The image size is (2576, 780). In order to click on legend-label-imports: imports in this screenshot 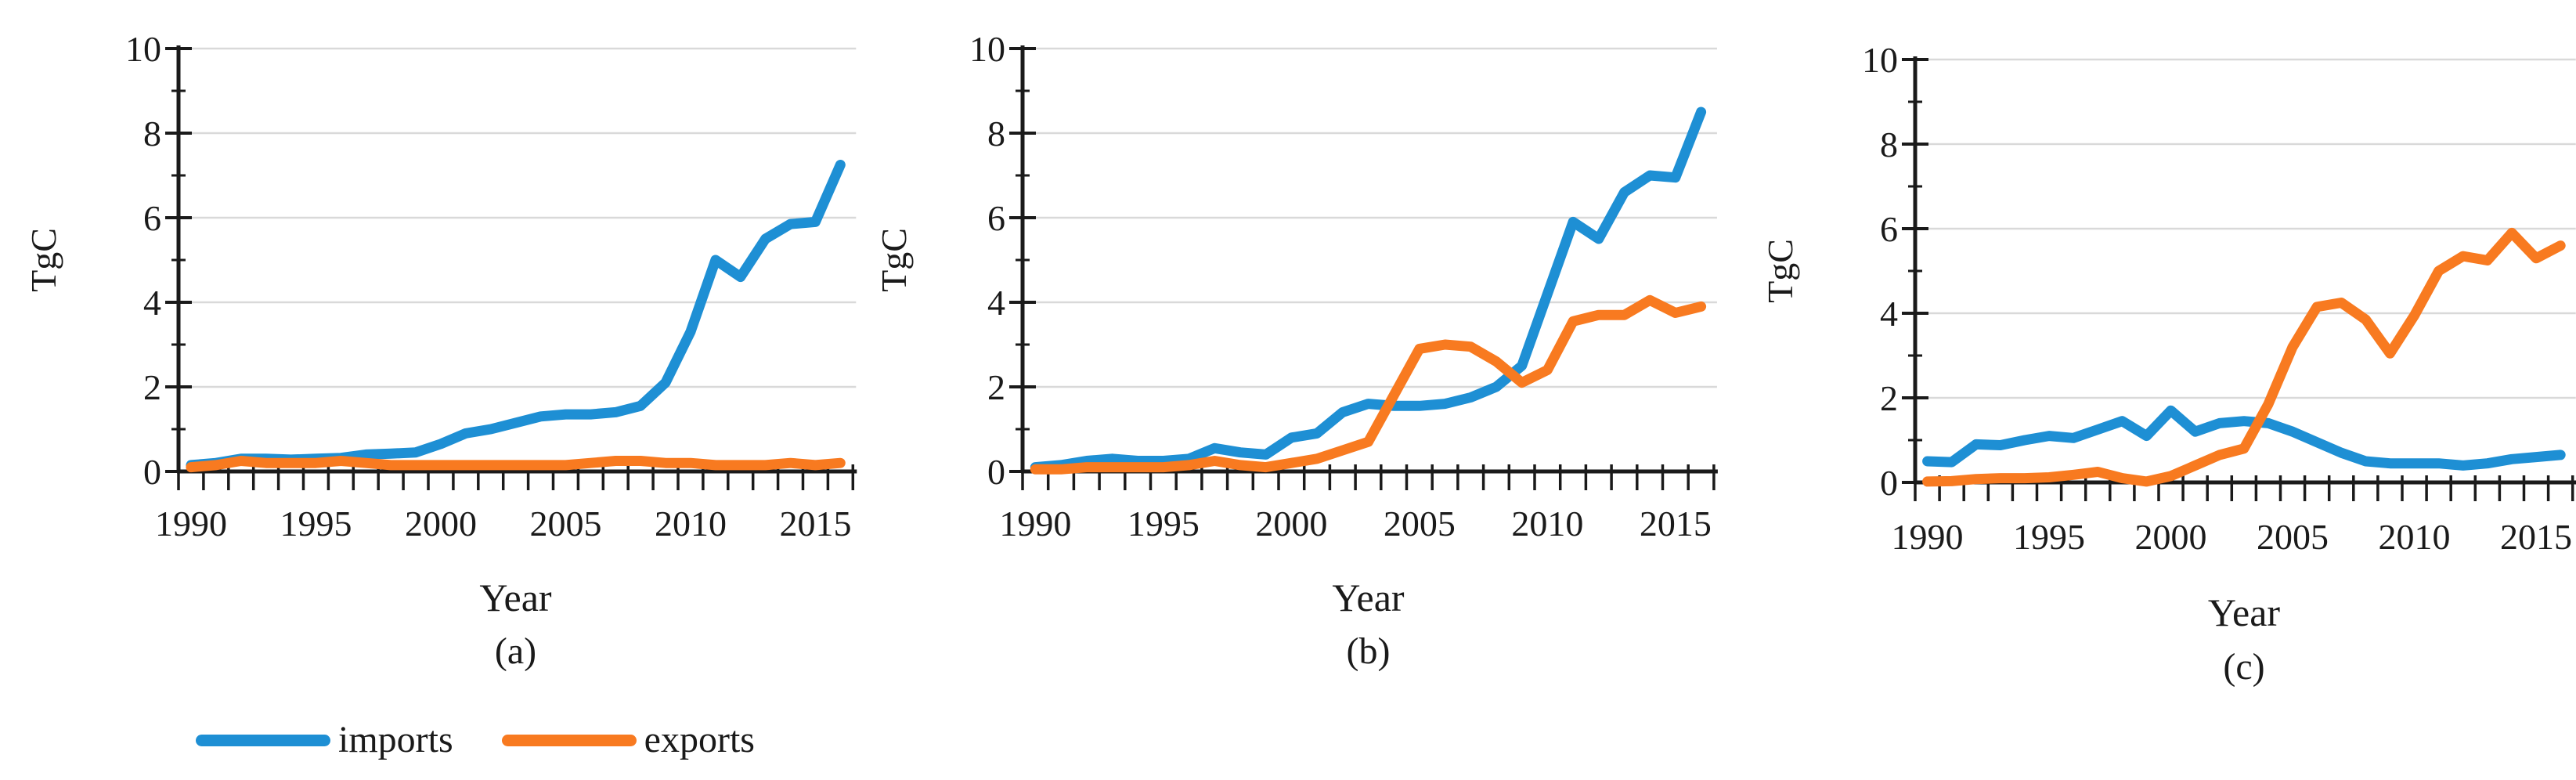, I will do `click(396, 739)`.